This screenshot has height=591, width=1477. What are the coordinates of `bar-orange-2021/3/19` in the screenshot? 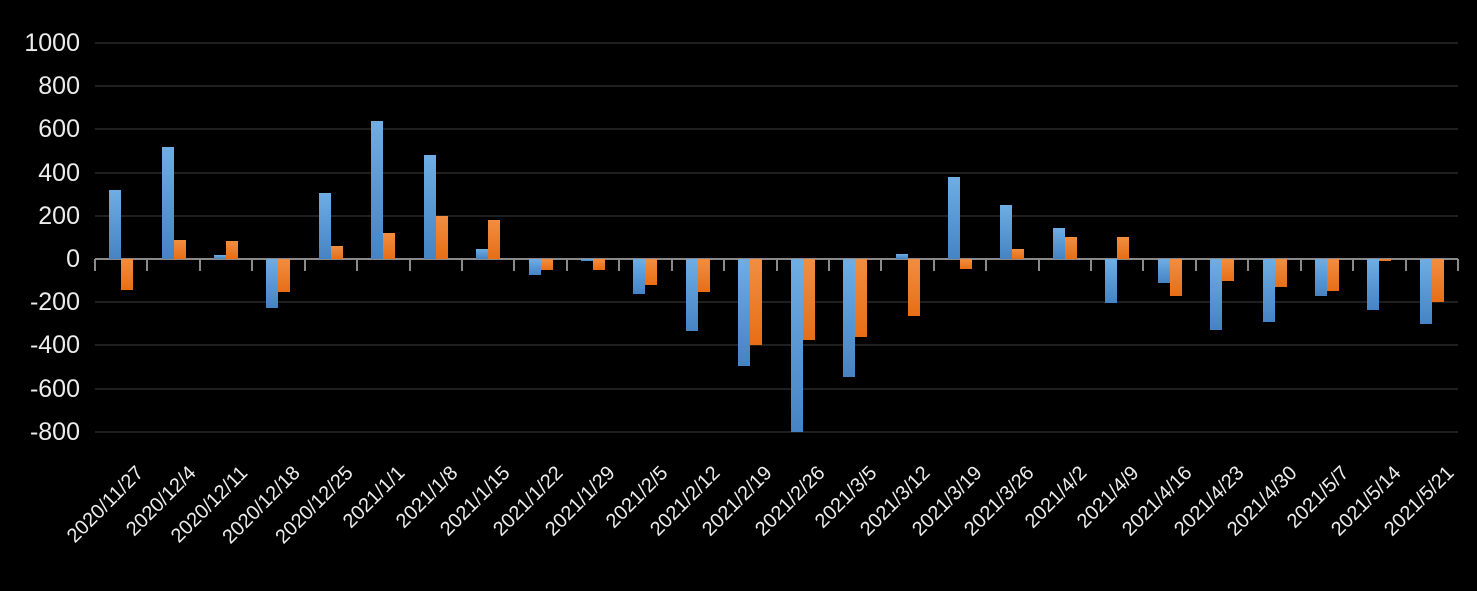 It's located at (965, 264).